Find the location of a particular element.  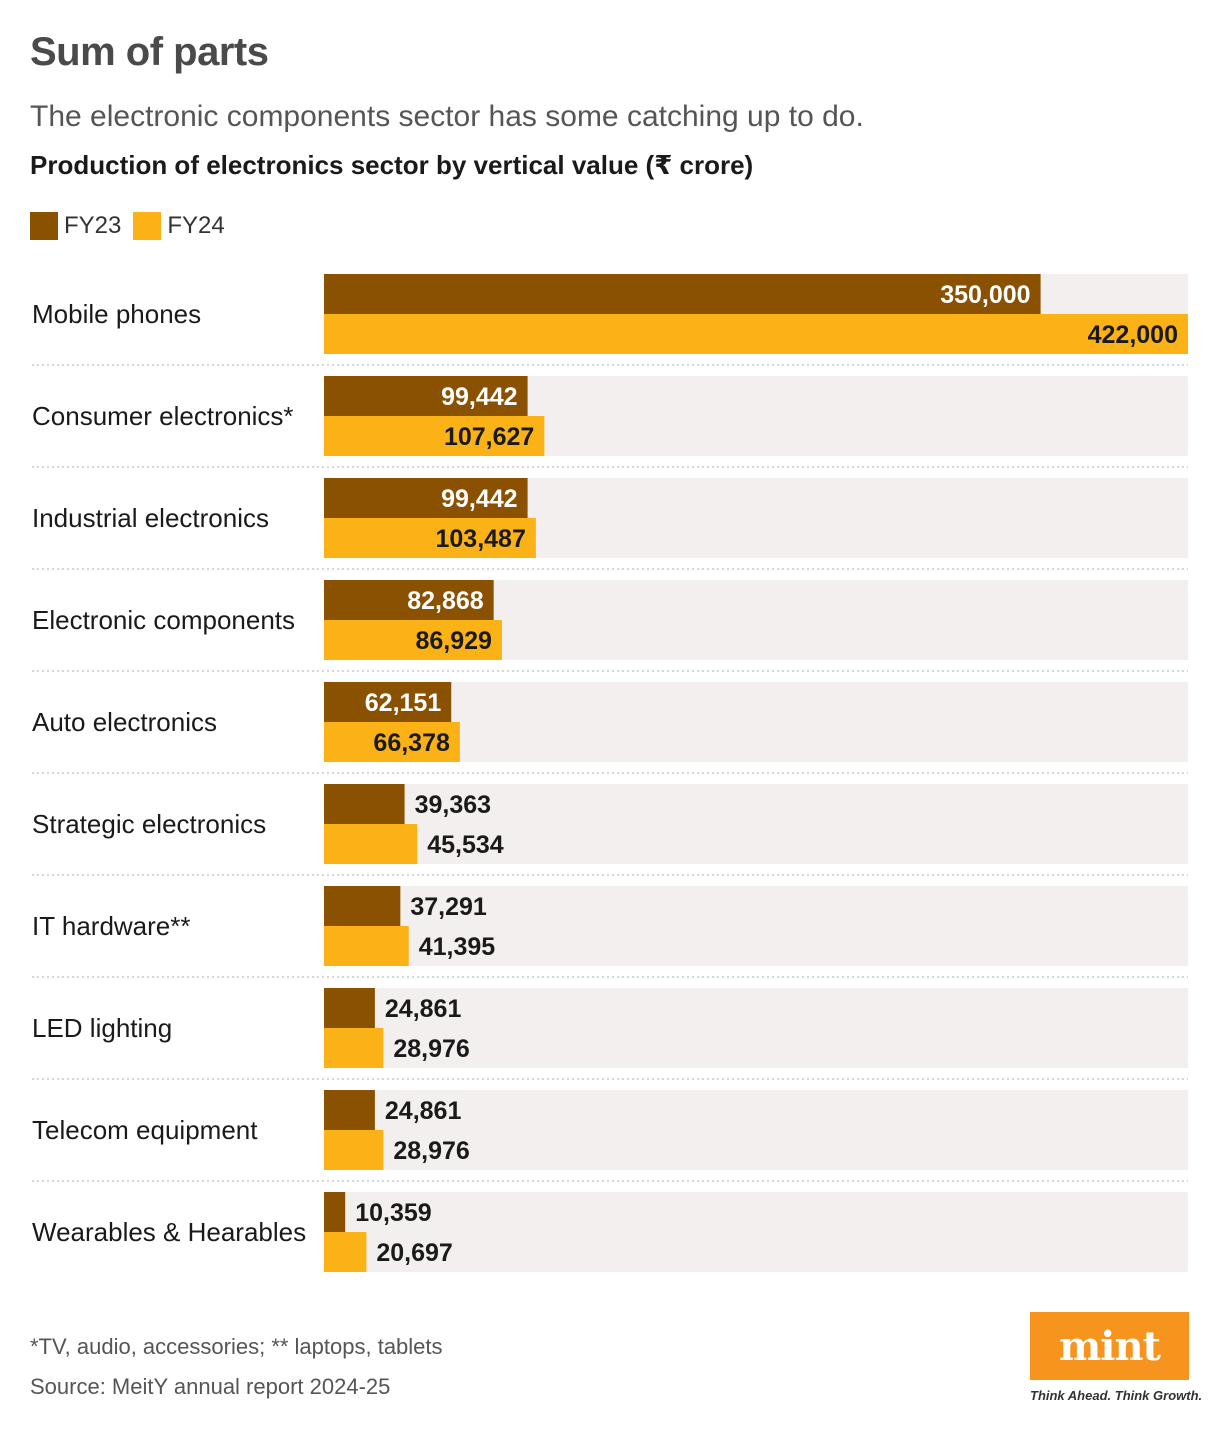

bar-fy24-electronic-components is located at coordinates (413, 640).